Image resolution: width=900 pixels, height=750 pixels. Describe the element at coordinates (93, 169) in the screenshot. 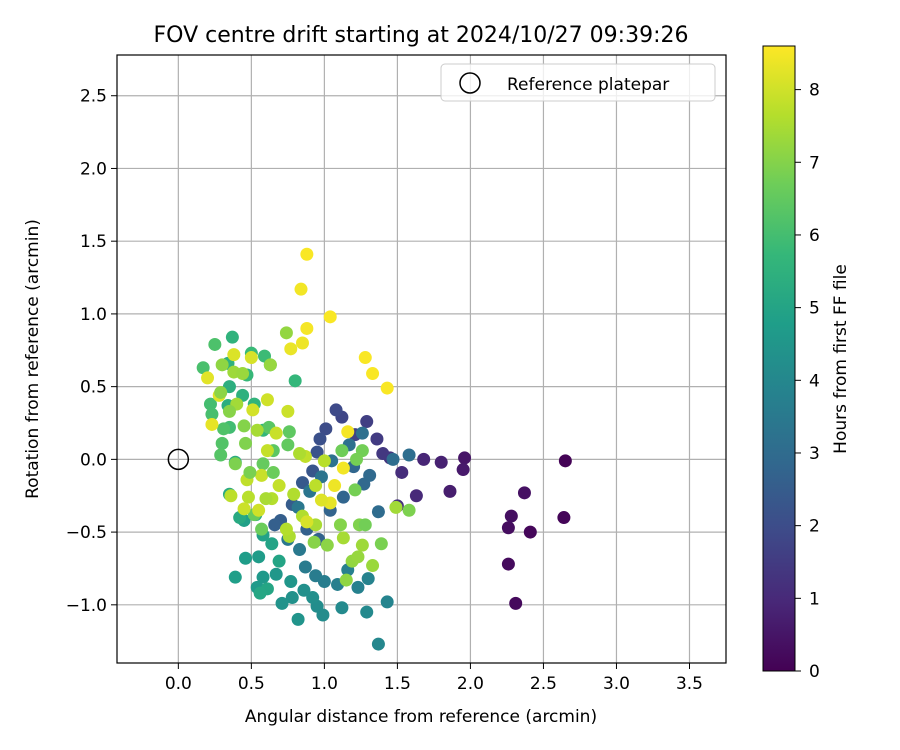

I see `y-tick-label: 2.0` at that location.